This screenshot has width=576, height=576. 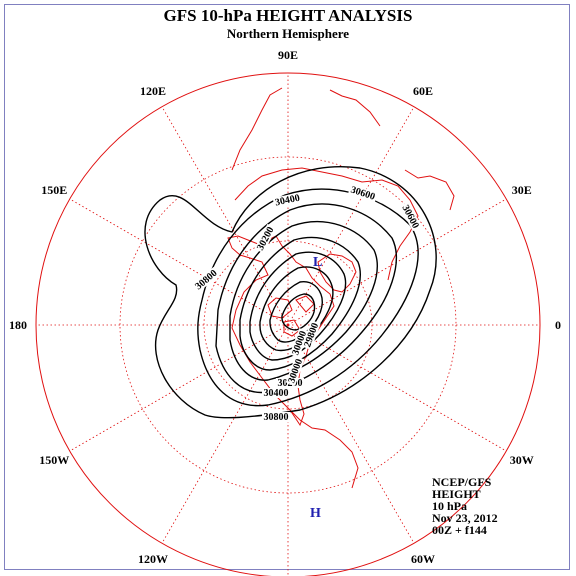 I want to click on meridian-lon-150w, so click(x=179, y=388).